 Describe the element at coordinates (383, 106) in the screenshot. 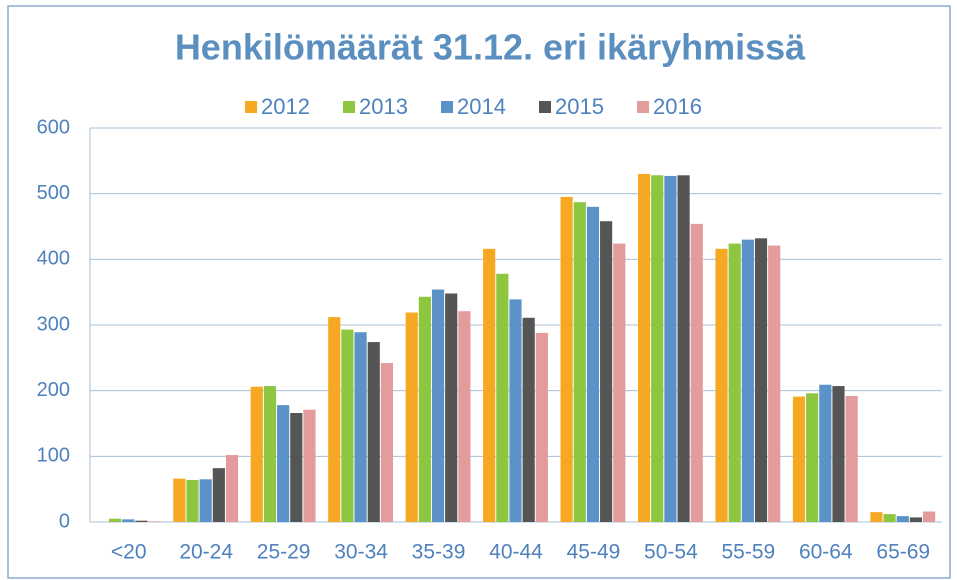

I see `legend-label: 2013` at that location.